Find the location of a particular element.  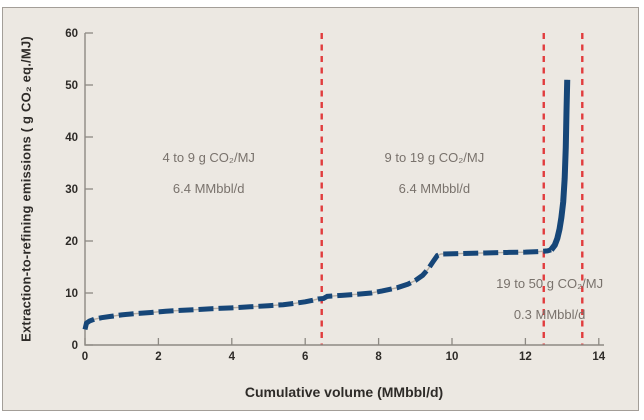

annotation-region-mid: 9 to 19 g CO₂/MJ 6.4 MMbbl/d is located at coordinates (435, 173).